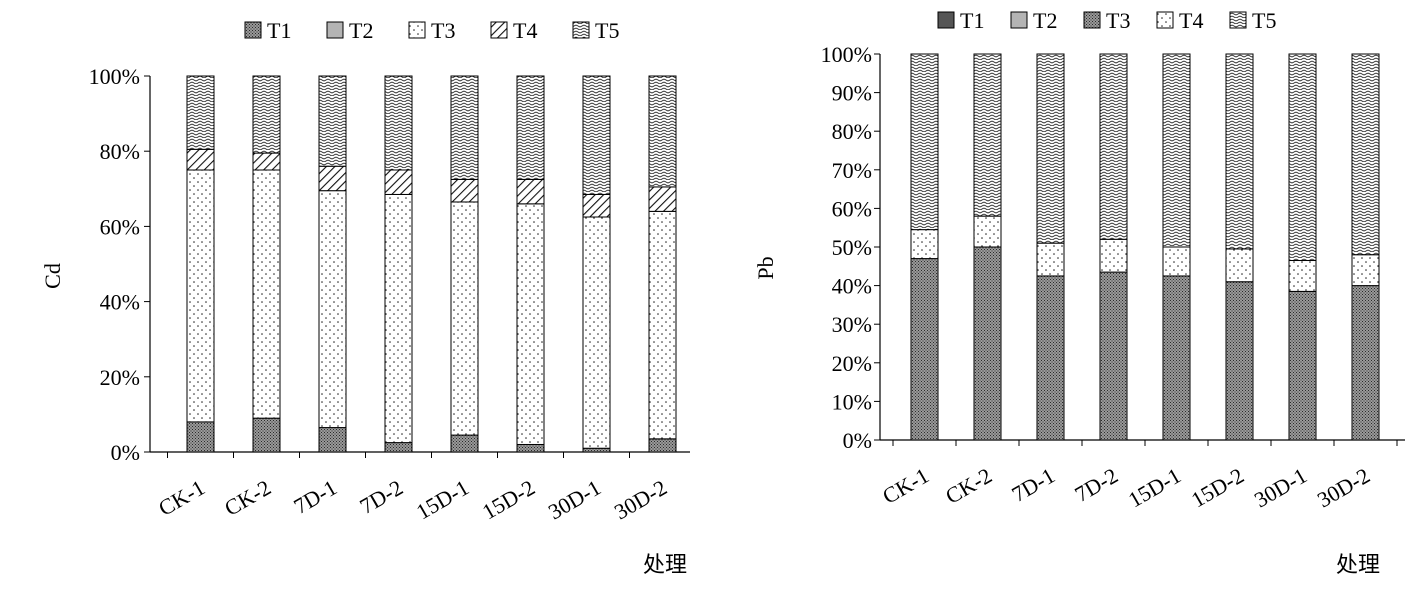 Image resolution: width=1422 pixels, height=598 pixels. What do you see at coordinates (852, 324) in the screenshot?
I see `y-tick-label: 30%` at bounding box center [852, 324].